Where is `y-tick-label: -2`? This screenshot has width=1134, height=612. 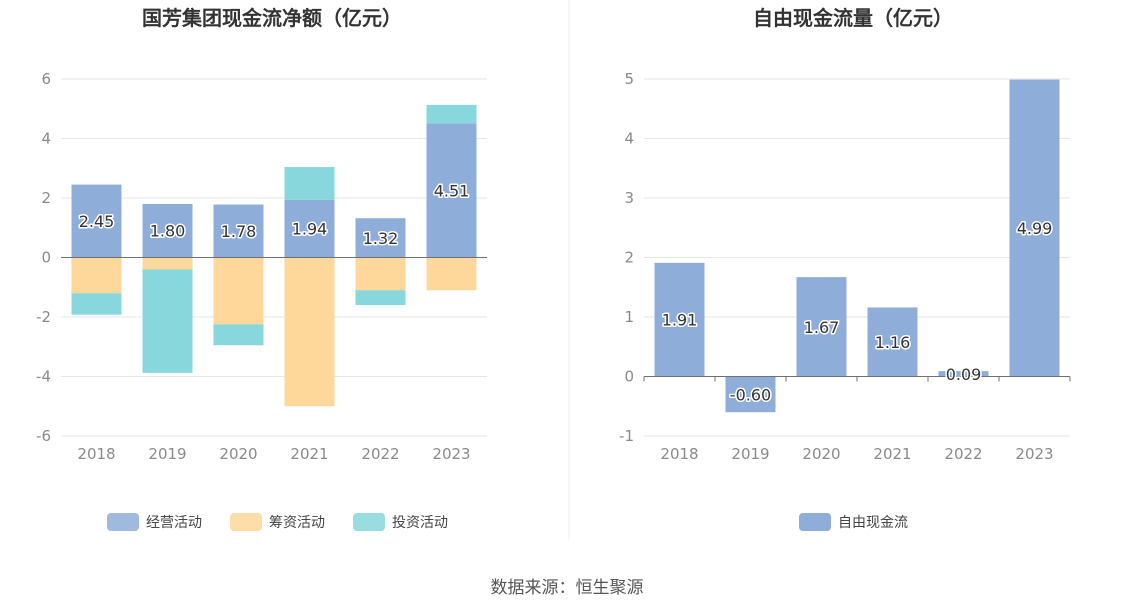
y-tick-label: -2 is located at coordinates (43, 317).